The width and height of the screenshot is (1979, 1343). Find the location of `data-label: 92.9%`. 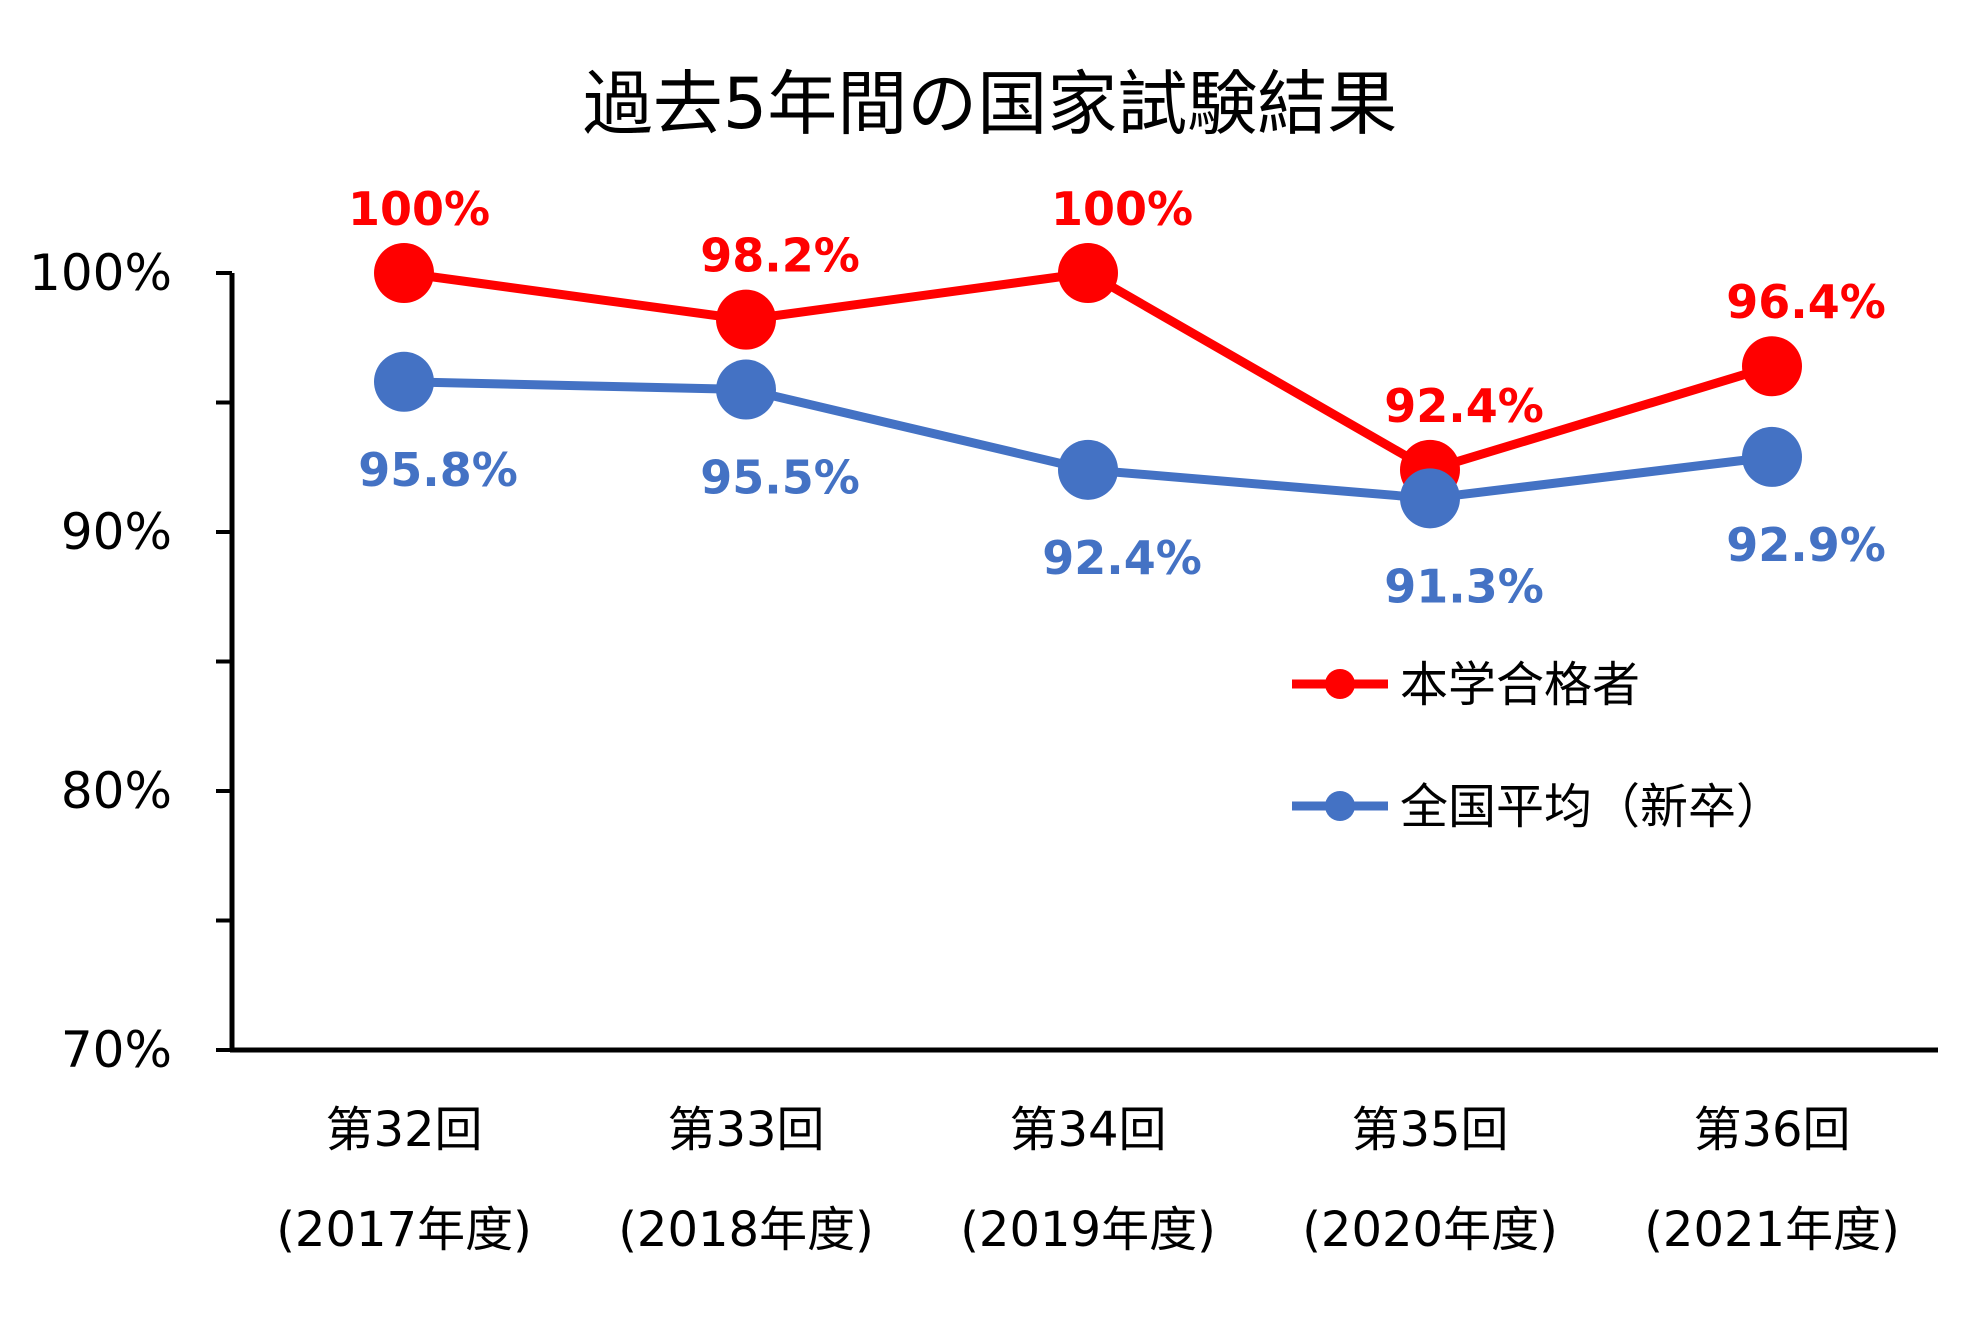

data-label: 92.9% is located at coordinates (1806, 545).